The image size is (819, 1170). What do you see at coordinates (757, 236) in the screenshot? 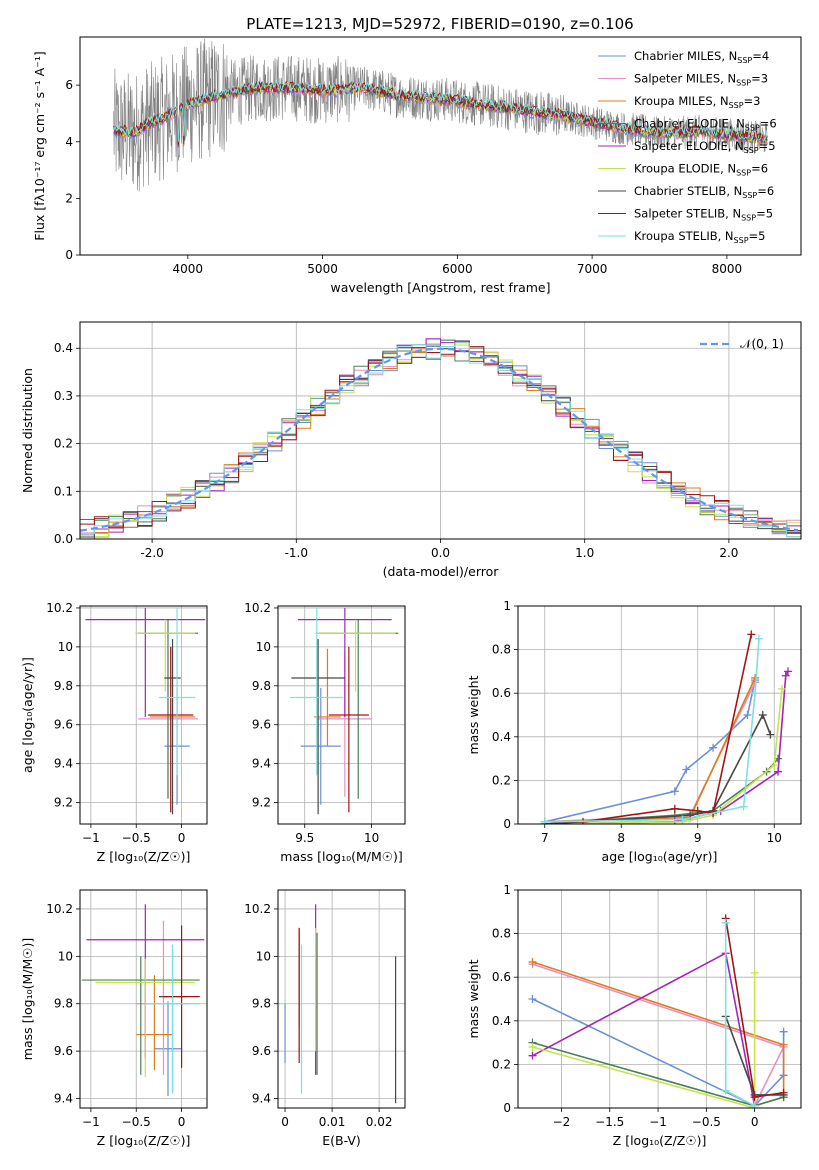
I see `legend-count: =5` at bounding box center [757, 236].